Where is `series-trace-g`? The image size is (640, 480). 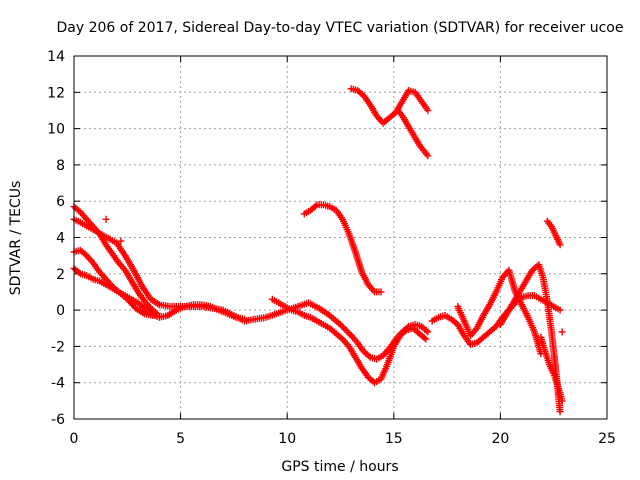 series-trace-g is located at coordinates (389, 106).